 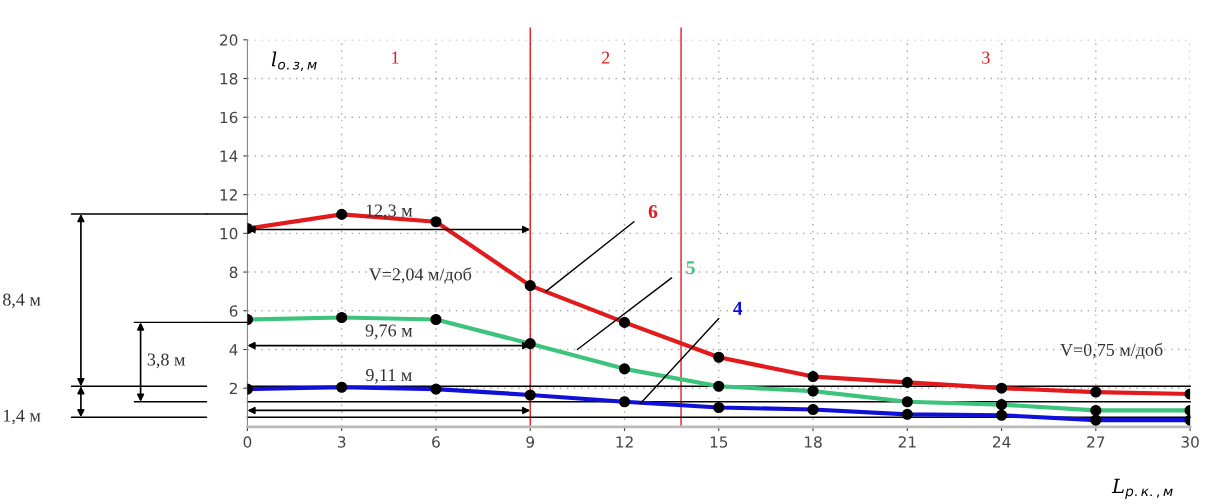 I want to click on annotation: 12,3 м, so click(x=389, y=212).